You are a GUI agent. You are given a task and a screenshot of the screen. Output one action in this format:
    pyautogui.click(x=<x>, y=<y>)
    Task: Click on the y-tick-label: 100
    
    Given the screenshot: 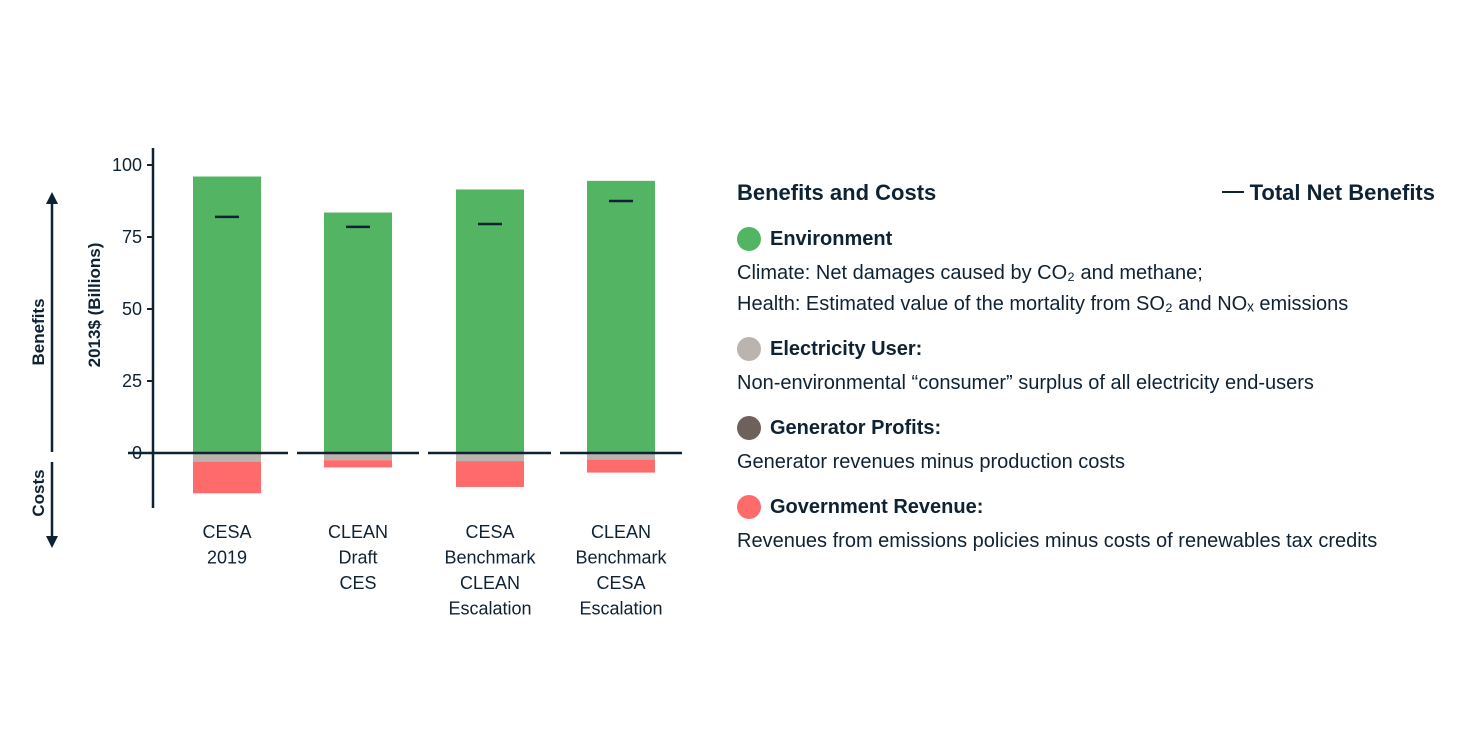 What is the action you would take?
    pyautogui.click(x=127, y=165)
    